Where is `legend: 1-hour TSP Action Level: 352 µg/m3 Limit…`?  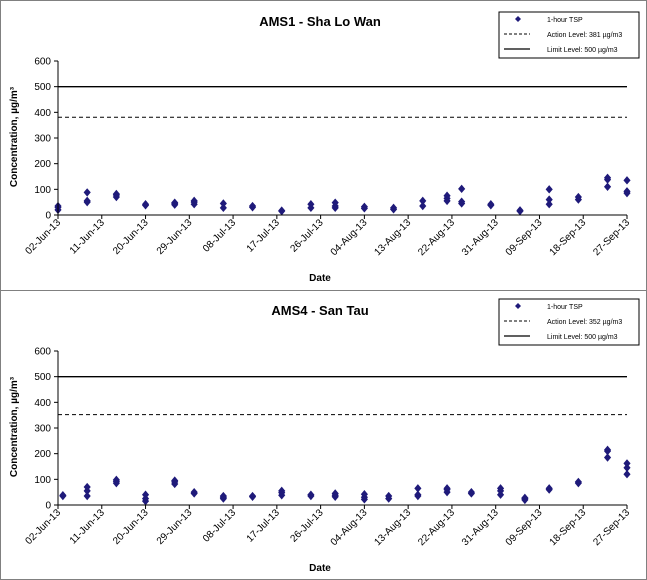
legend: 1-hour TSP Action Level: 352 µg/m3 Limit… is located at coordinates (569, 322).